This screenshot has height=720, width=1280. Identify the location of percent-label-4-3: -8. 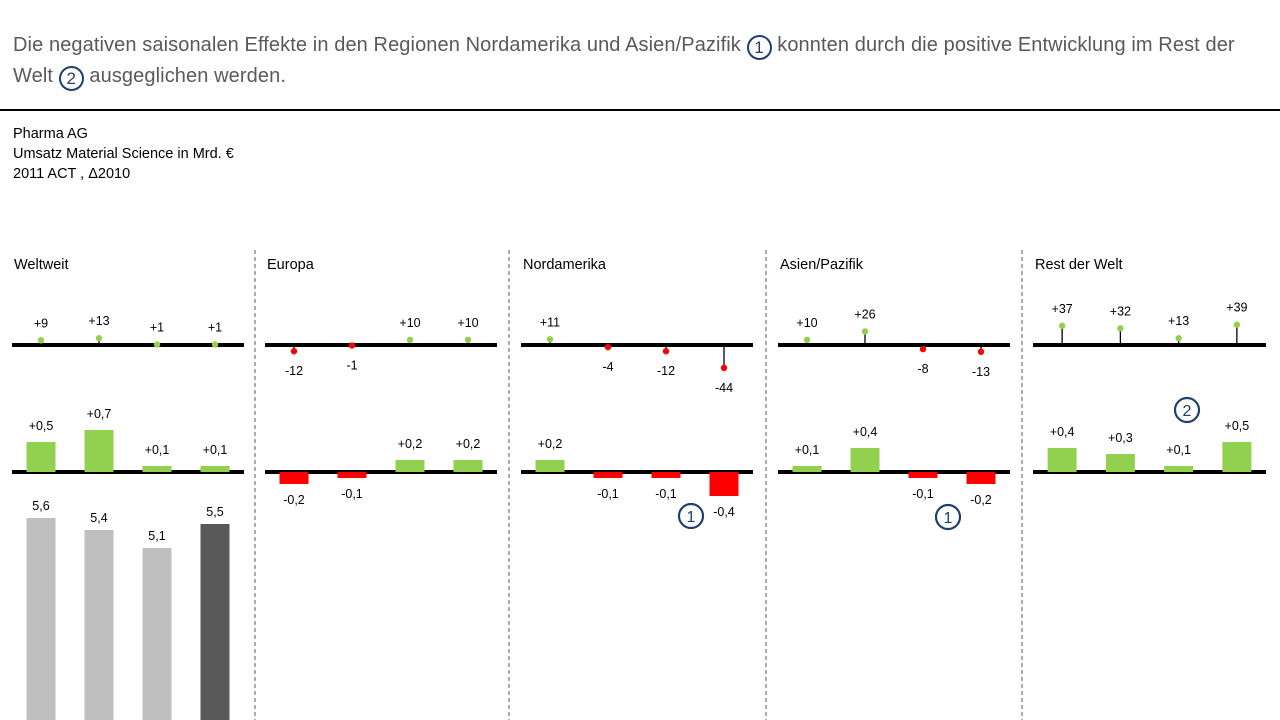
(922, 369).